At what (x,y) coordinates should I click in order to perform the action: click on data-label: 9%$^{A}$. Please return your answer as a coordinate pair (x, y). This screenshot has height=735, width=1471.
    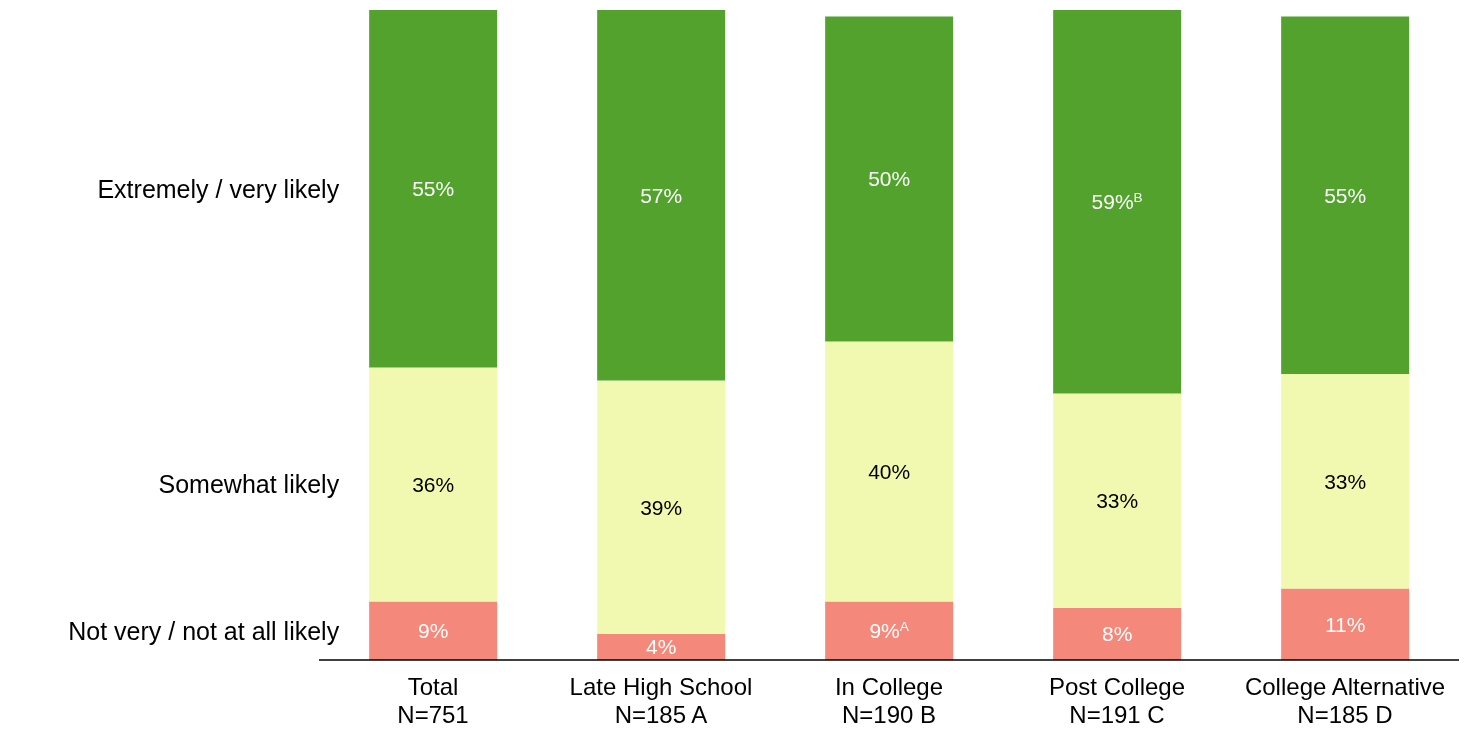
    Looking at the image, I should click on (889, 630).